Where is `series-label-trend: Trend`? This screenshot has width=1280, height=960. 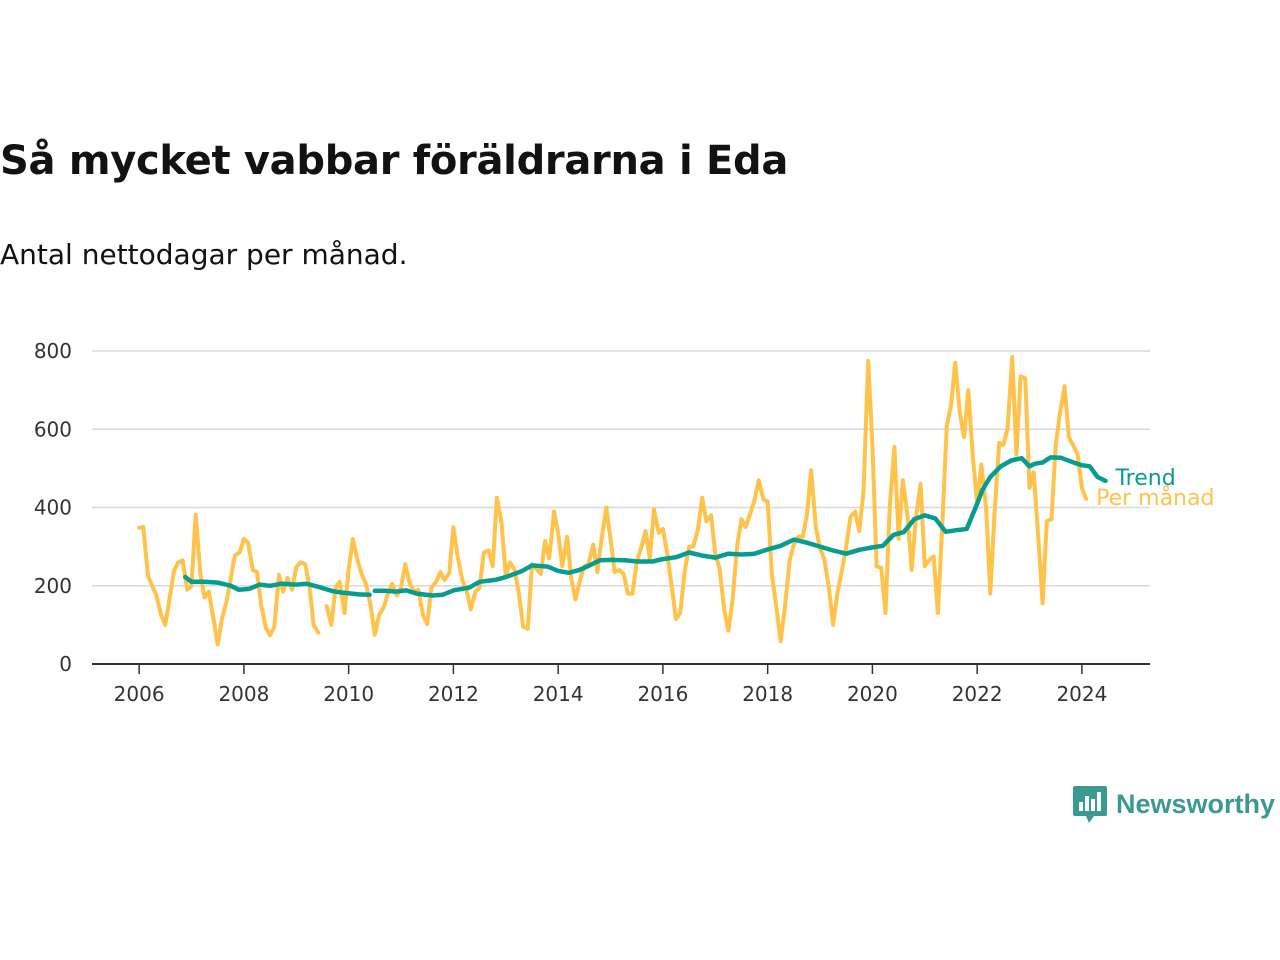
series-label-trend: Trend is located at coordinates (1144, 478).